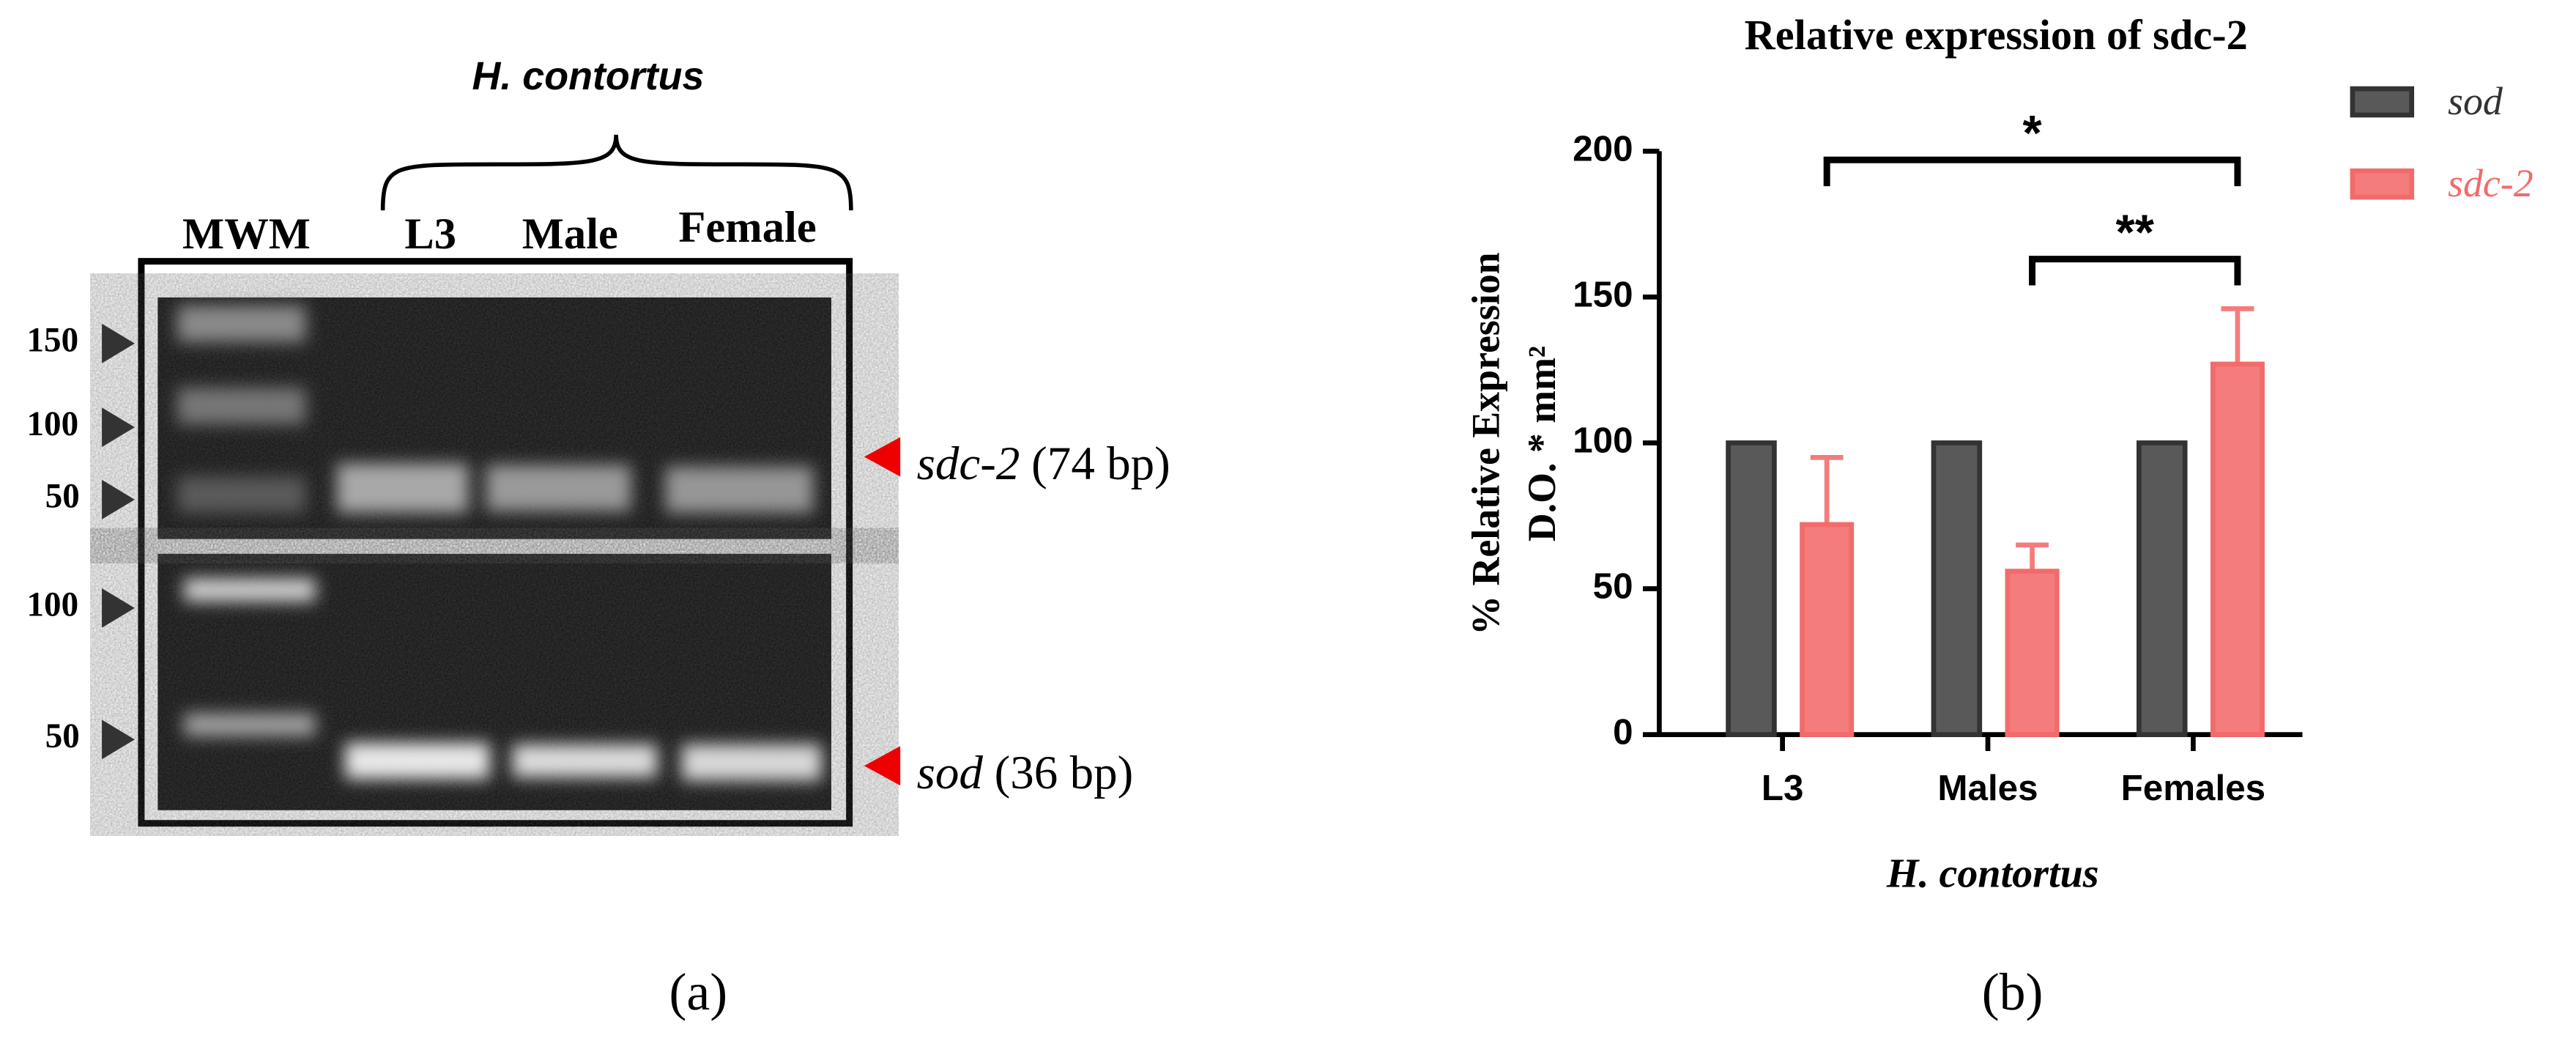  I want to click on x-axis-label: H. contortus, so click(1992, 874).